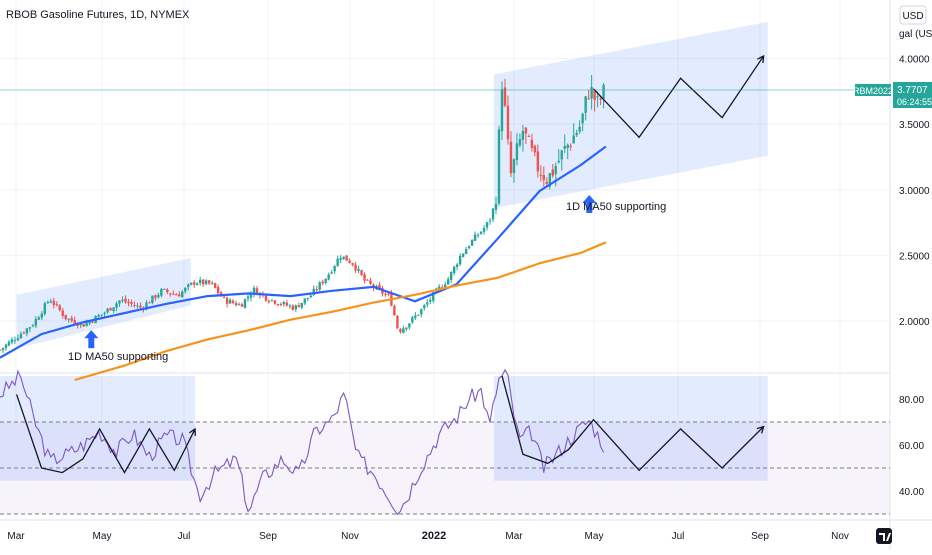  What do you see at coordinates (678, 536) in the screenshot?
I see `time-tick: Jul` at bounding box center [678, 536].